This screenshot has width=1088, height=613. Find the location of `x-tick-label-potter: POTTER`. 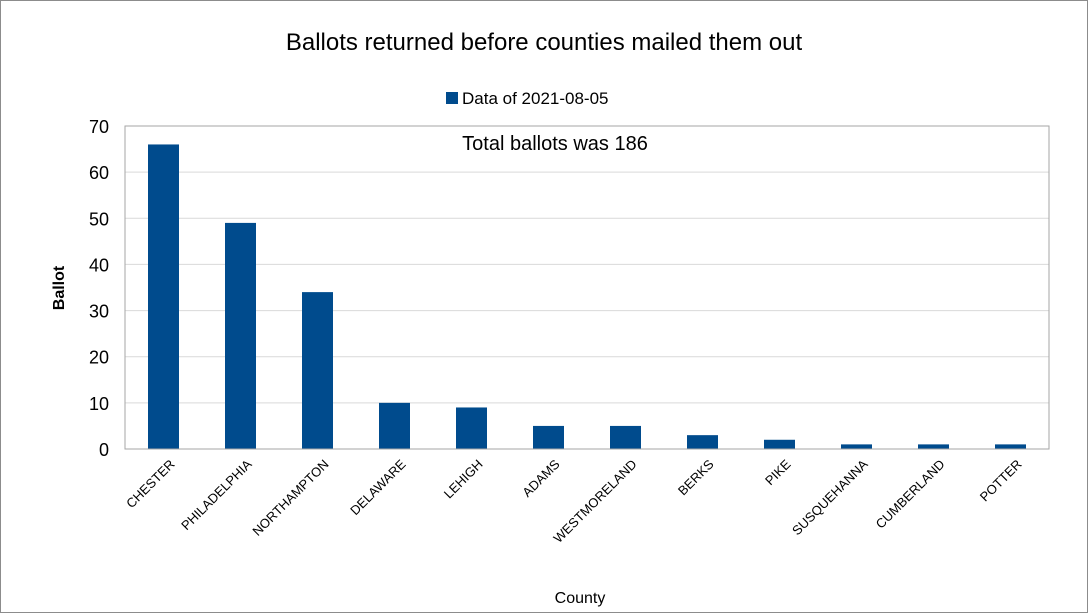

x-tick-label-potter: POTTER is located at coordinates (1001, 481).